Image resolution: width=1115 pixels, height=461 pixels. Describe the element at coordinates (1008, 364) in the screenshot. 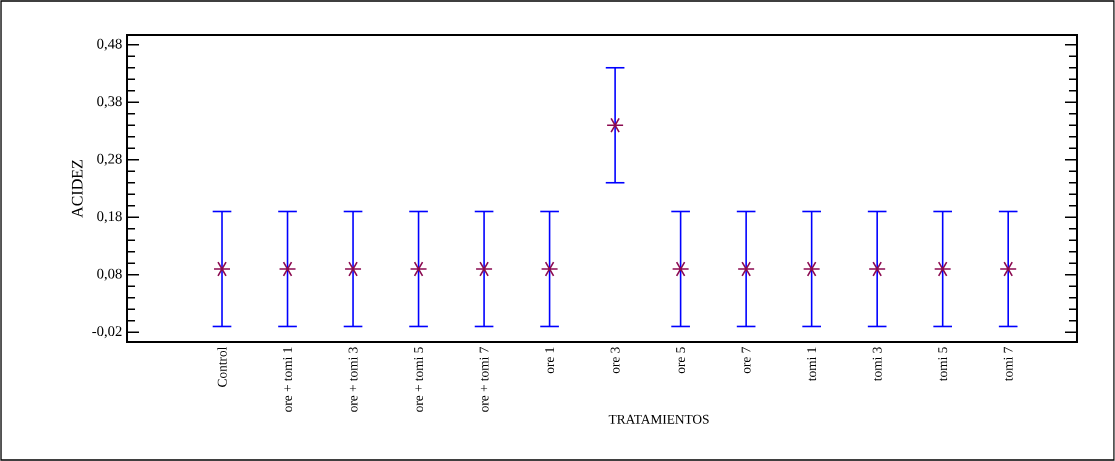

I see `x-tick-label: tomi 7` at that location.